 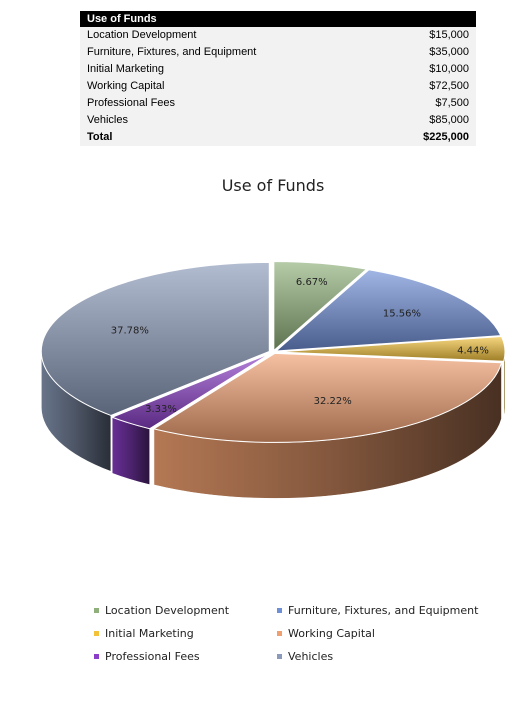 I want to click on row-amount: $7,500, so click(x=427, y=103).